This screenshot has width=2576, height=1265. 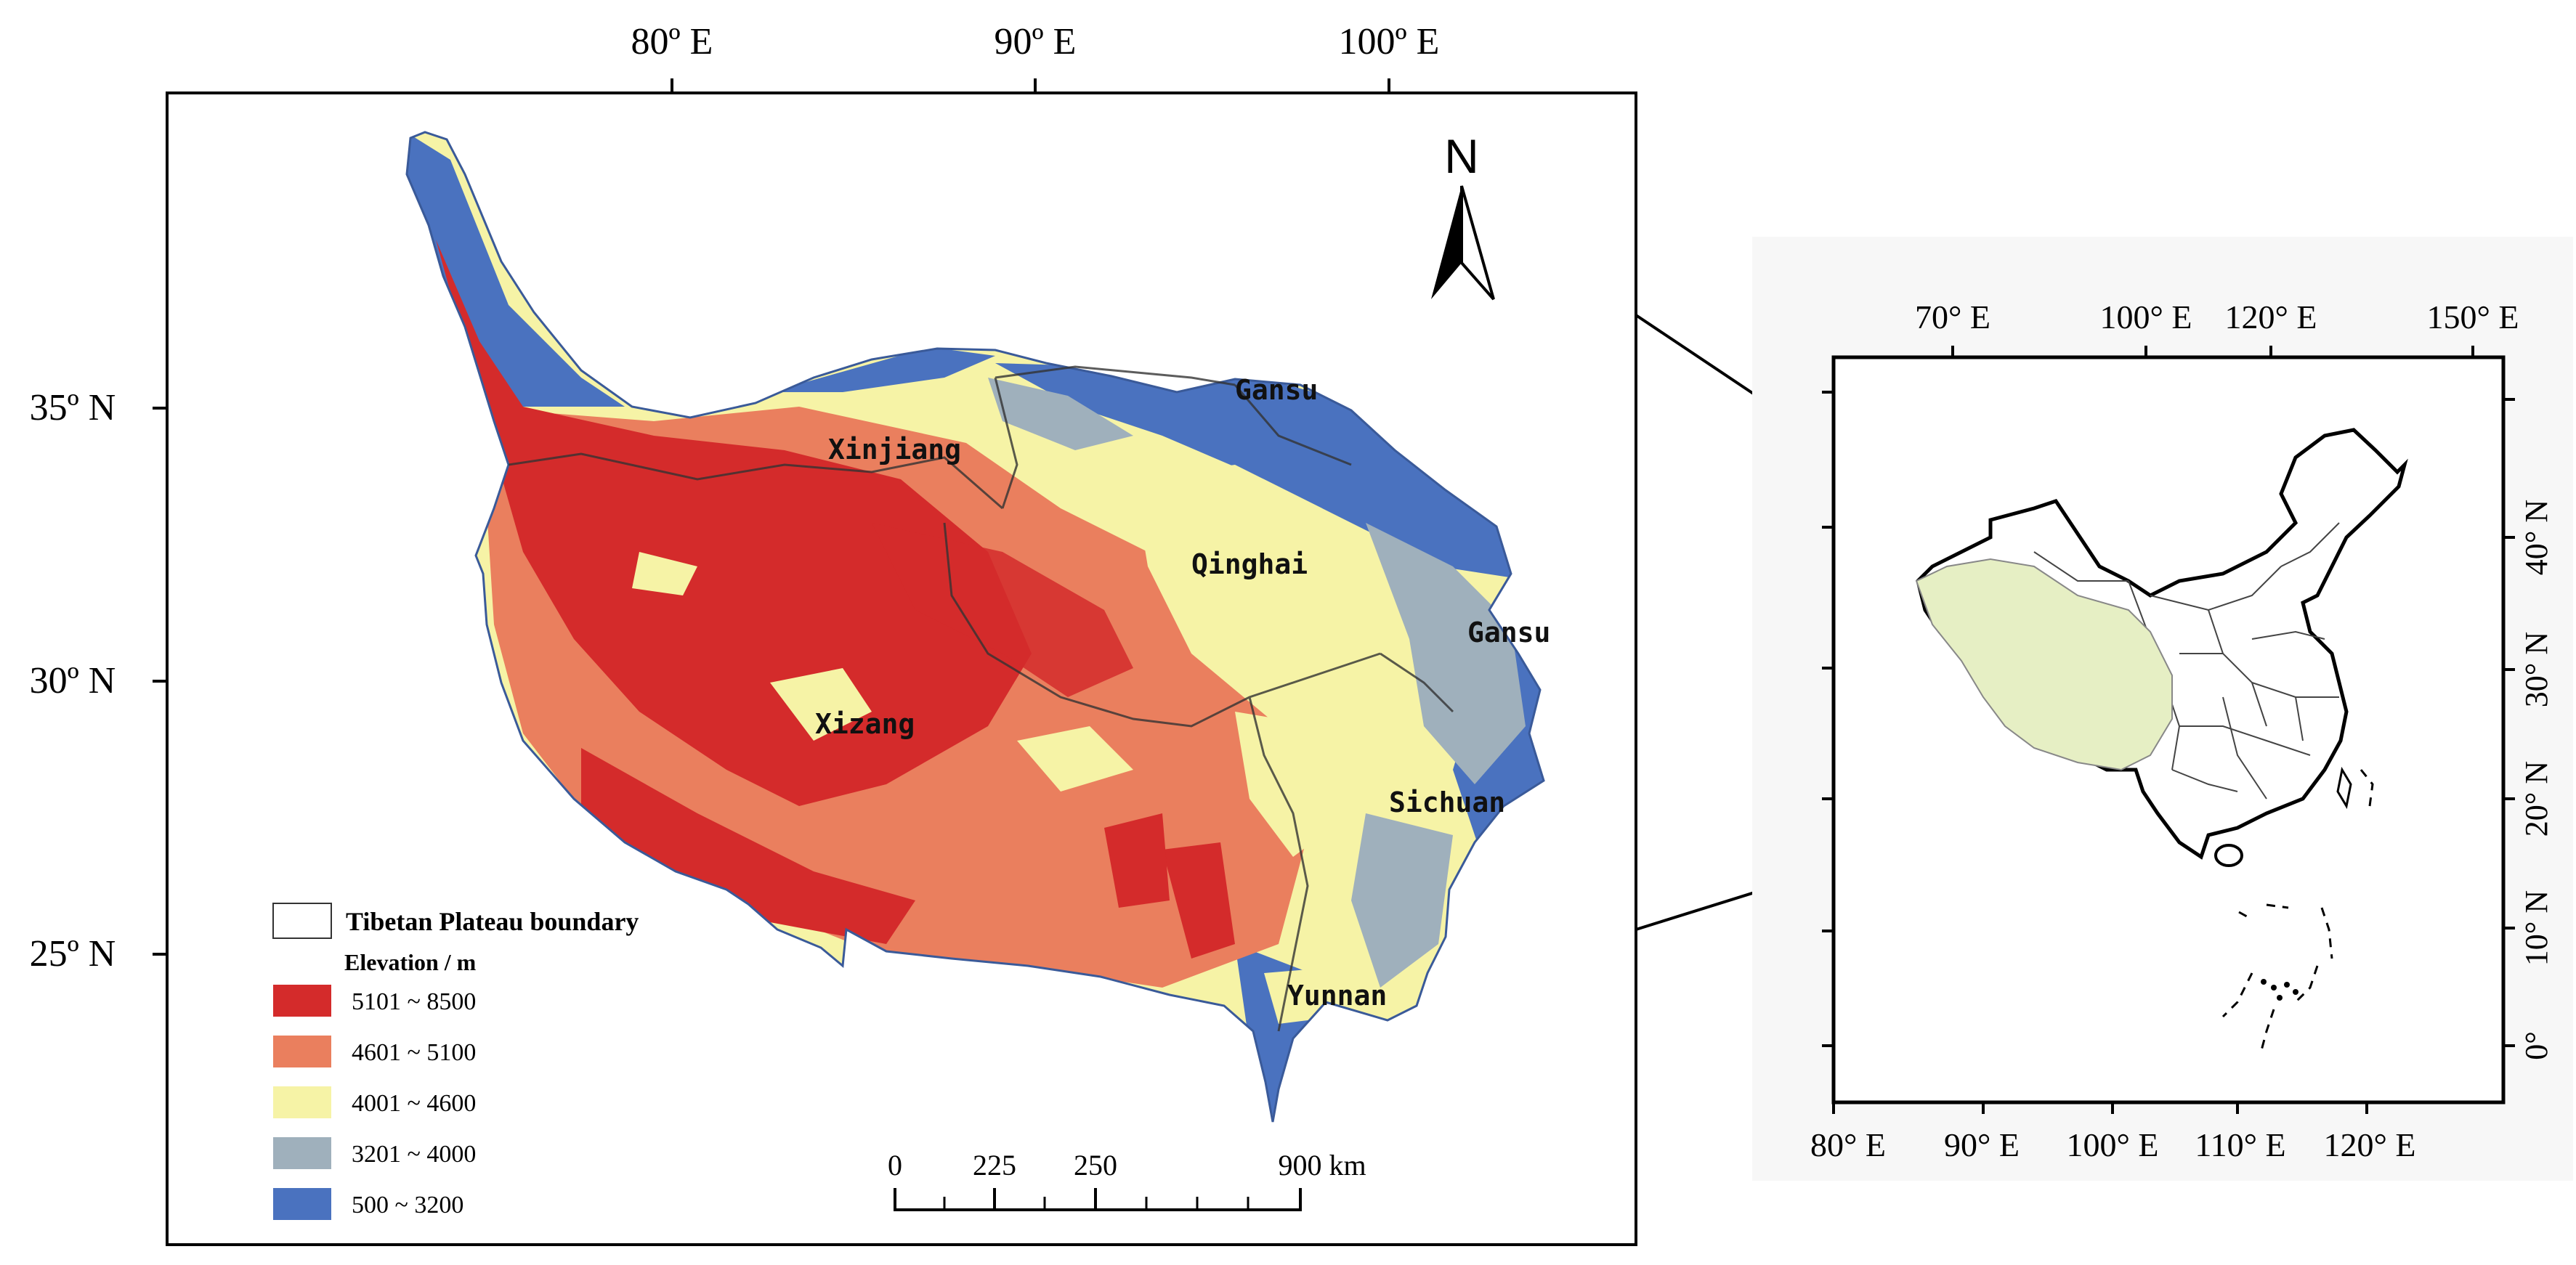 What do you see at coordinates (2240, 1144) in the screenshot?
I see `inset-bottom-label-110: 110° E` at bounding box center [2240, 1144].